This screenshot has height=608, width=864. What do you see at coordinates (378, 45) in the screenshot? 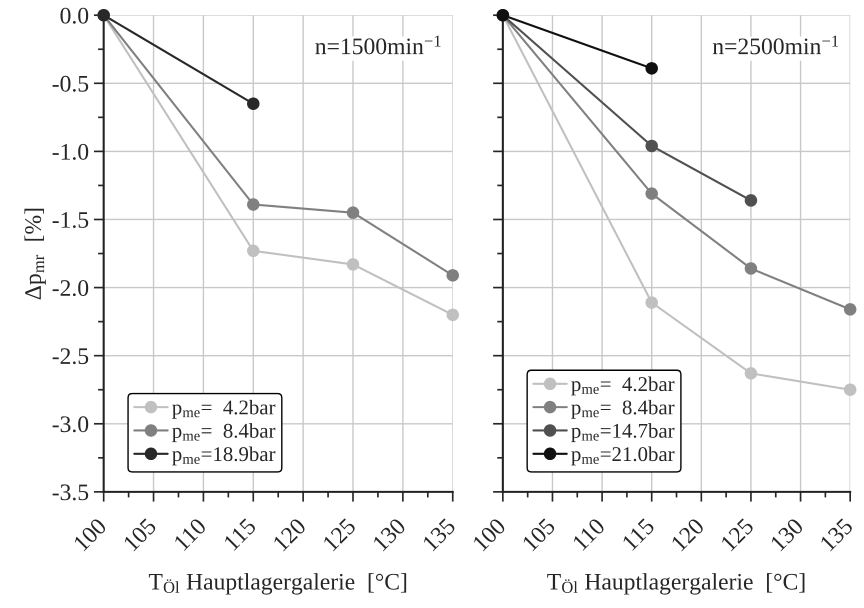
I see `annotation: n=1500min$^{−1}$` at bounding box center [378, 45].